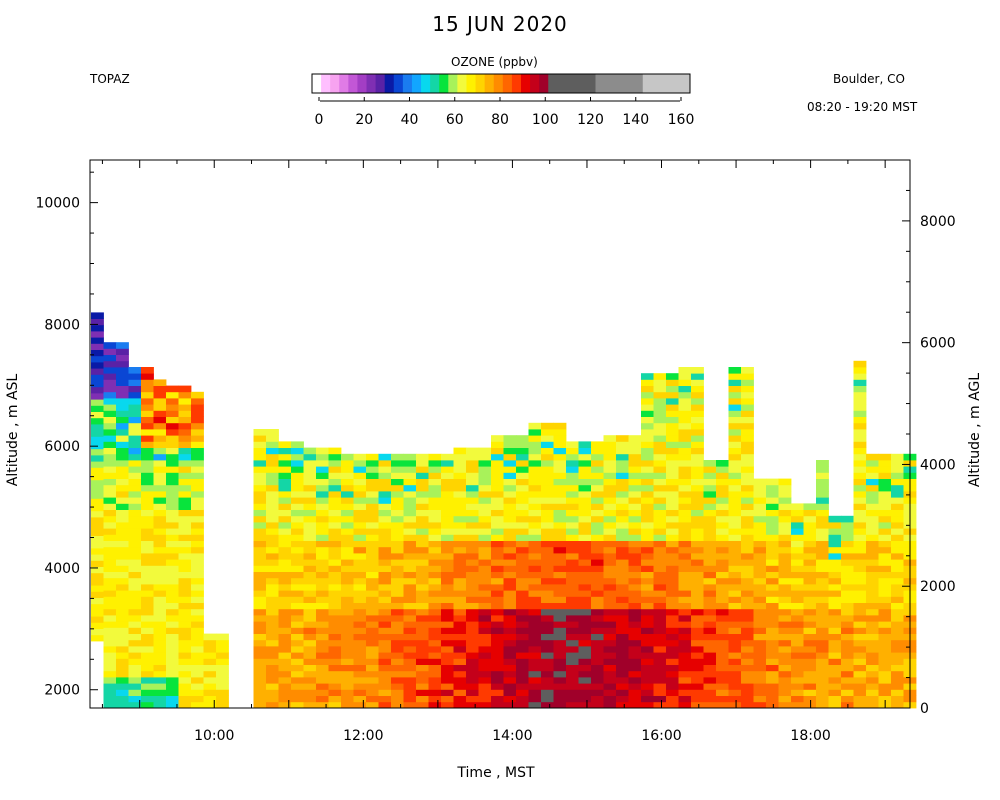 Image resolution: width=1000 pixels, height=800 pixels. Describe the element at coordinates (507, 83) in the screenshot. I see `colorbar-swatch` at that location.